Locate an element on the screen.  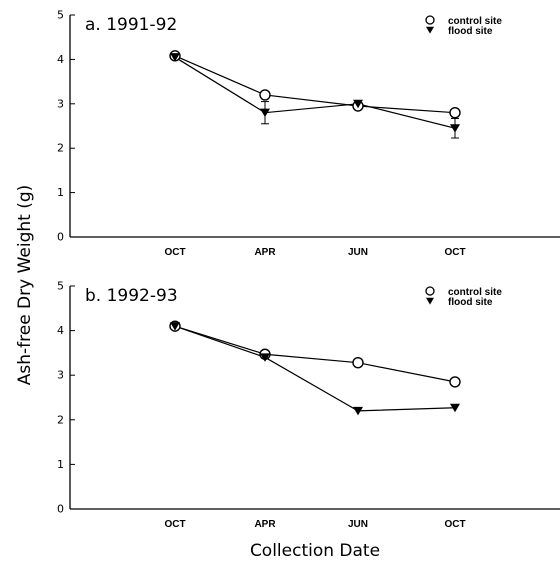
panel-title: b. 1992-93 is located at coordinates (131, 296).